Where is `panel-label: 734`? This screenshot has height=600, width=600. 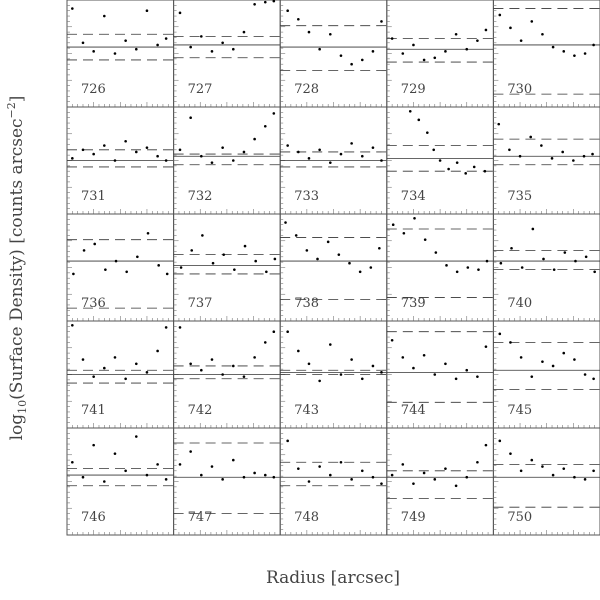
panel-label: 734 is located at coordinates (413, 196).